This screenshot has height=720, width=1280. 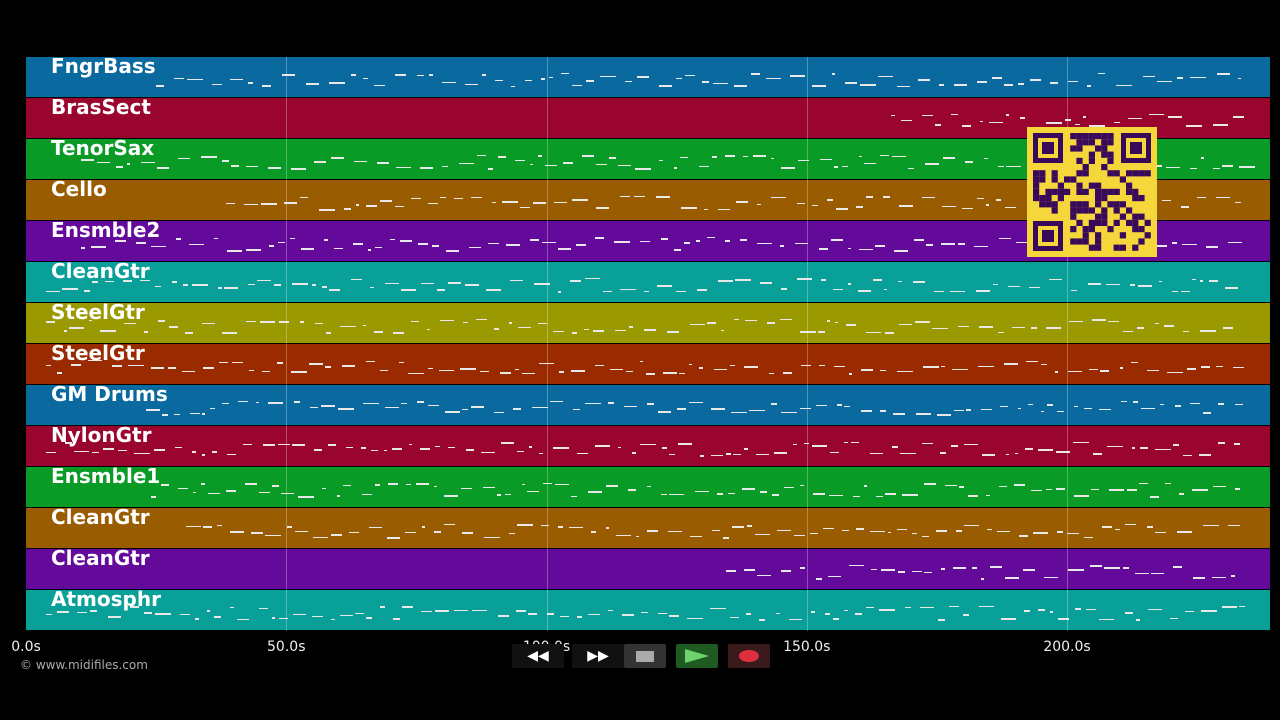 What do you see at coordinates (538, 656) in the screenshot?
I see `rewind-button: ◀◀` at bounding box center [538, 656].